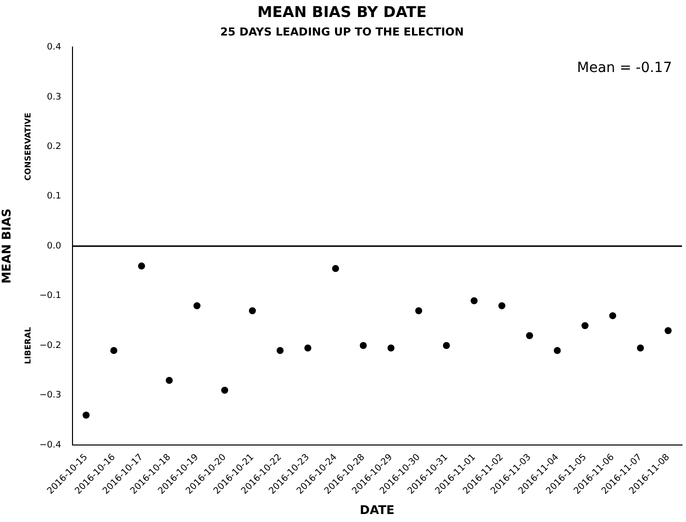  I want to click on y-tick-label: 0.2, so click(54, 147).